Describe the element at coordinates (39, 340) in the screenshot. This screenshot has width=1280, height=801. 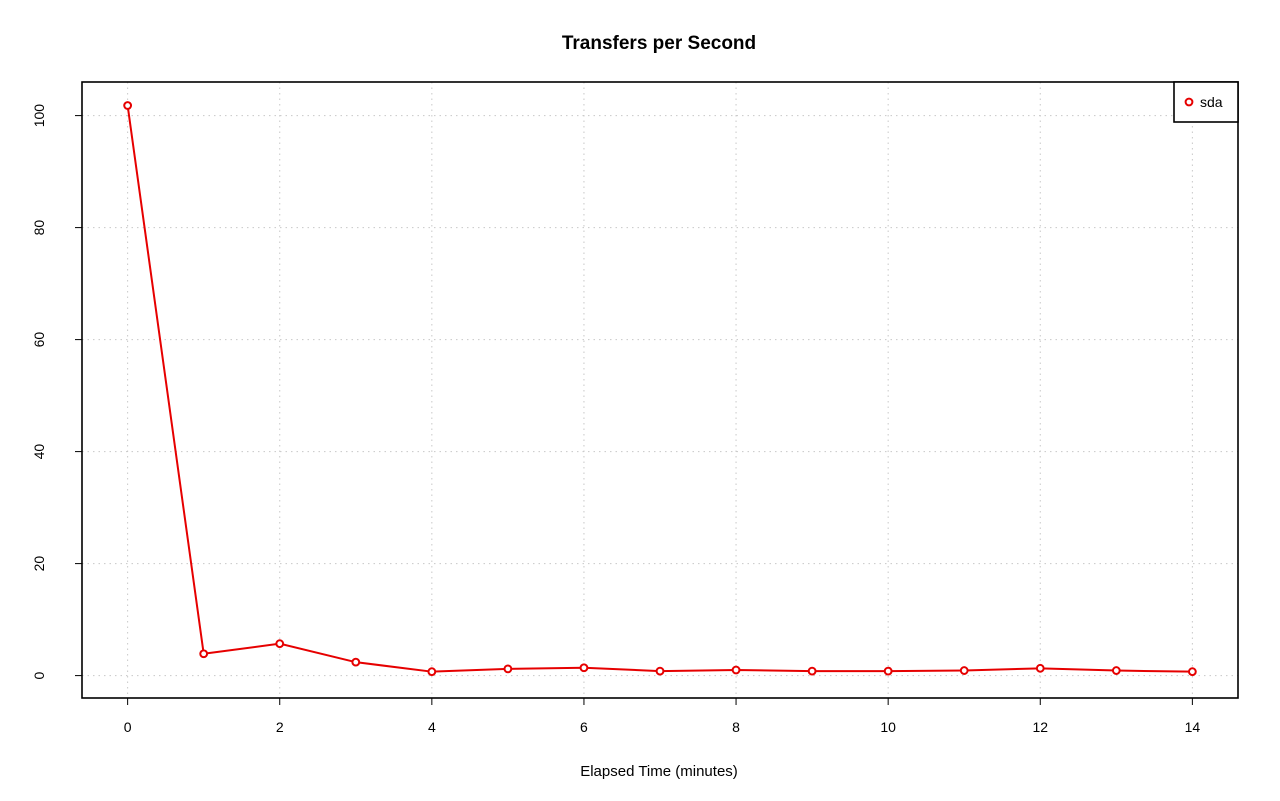
I see `y-tick-label: 60` at that location.